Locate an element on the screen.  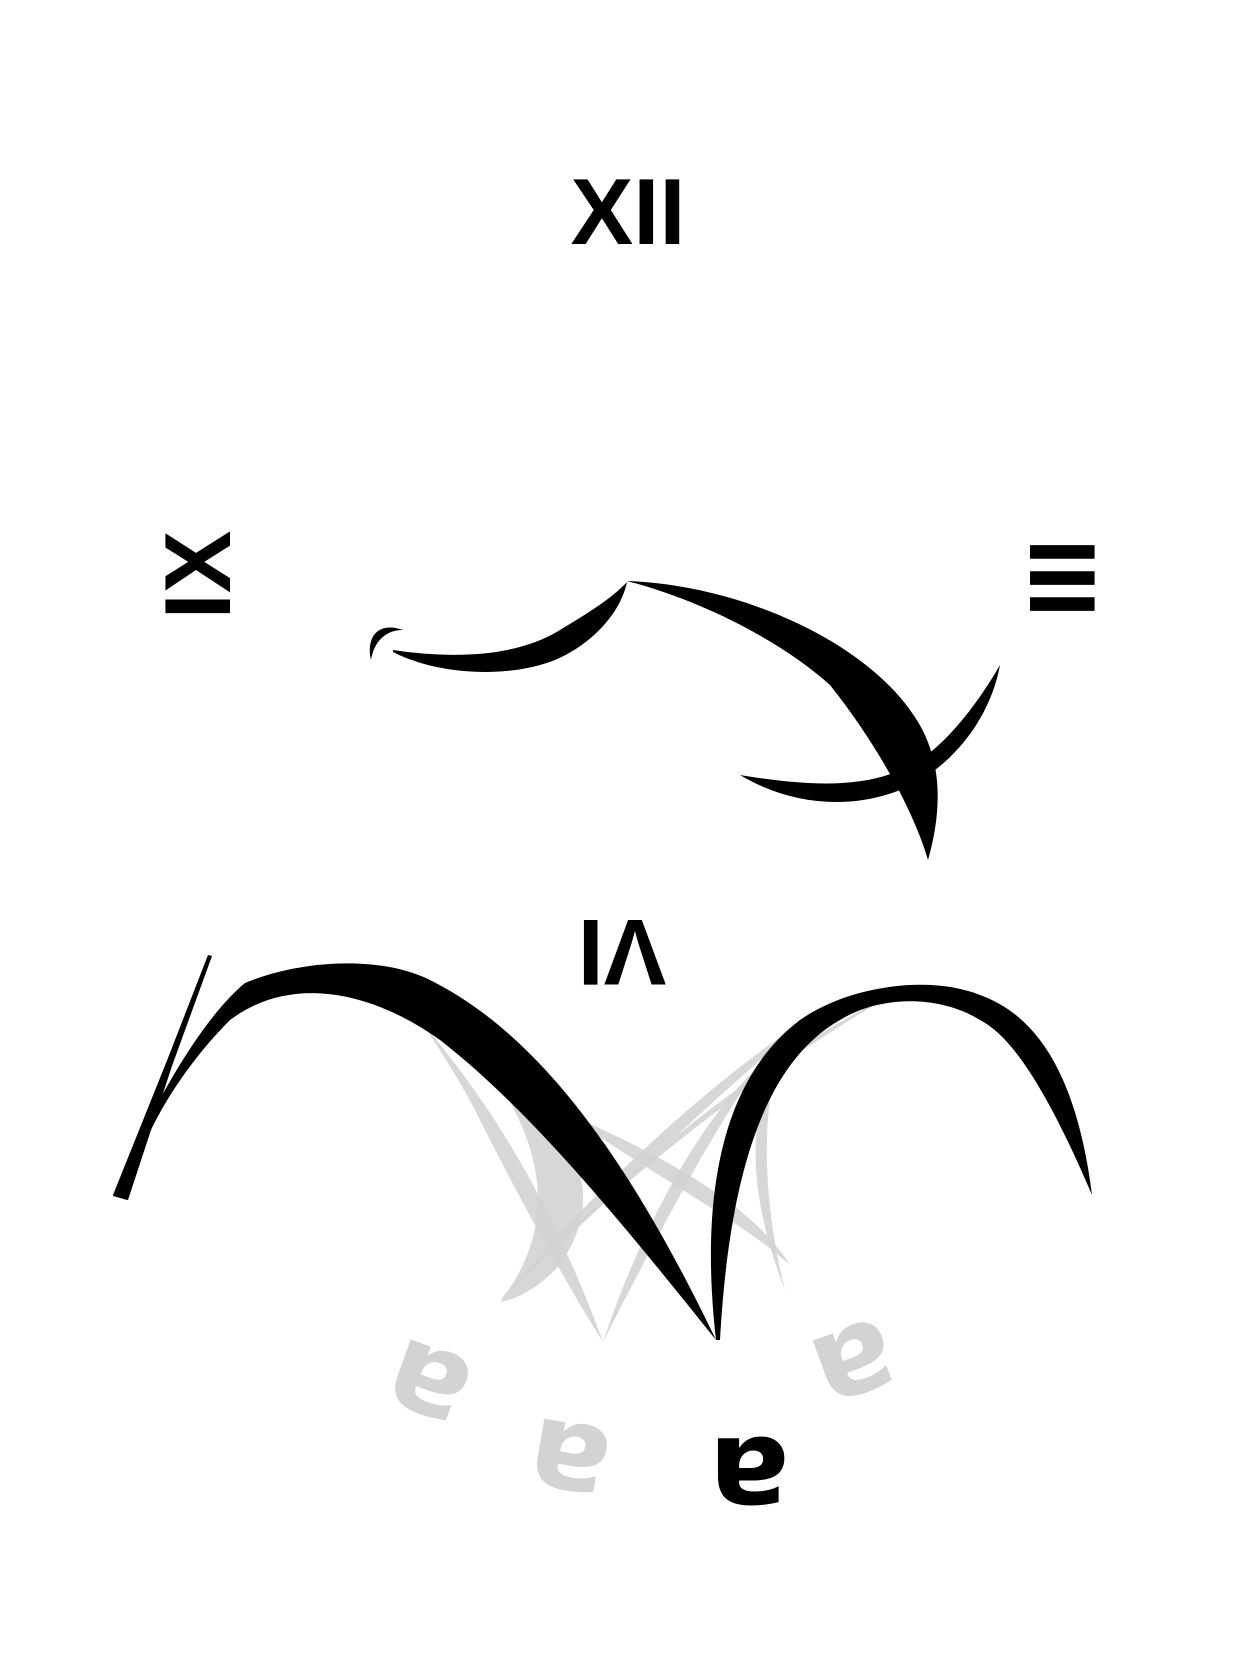
ghost-letter-2: a is located at coordinates (568, 1463).